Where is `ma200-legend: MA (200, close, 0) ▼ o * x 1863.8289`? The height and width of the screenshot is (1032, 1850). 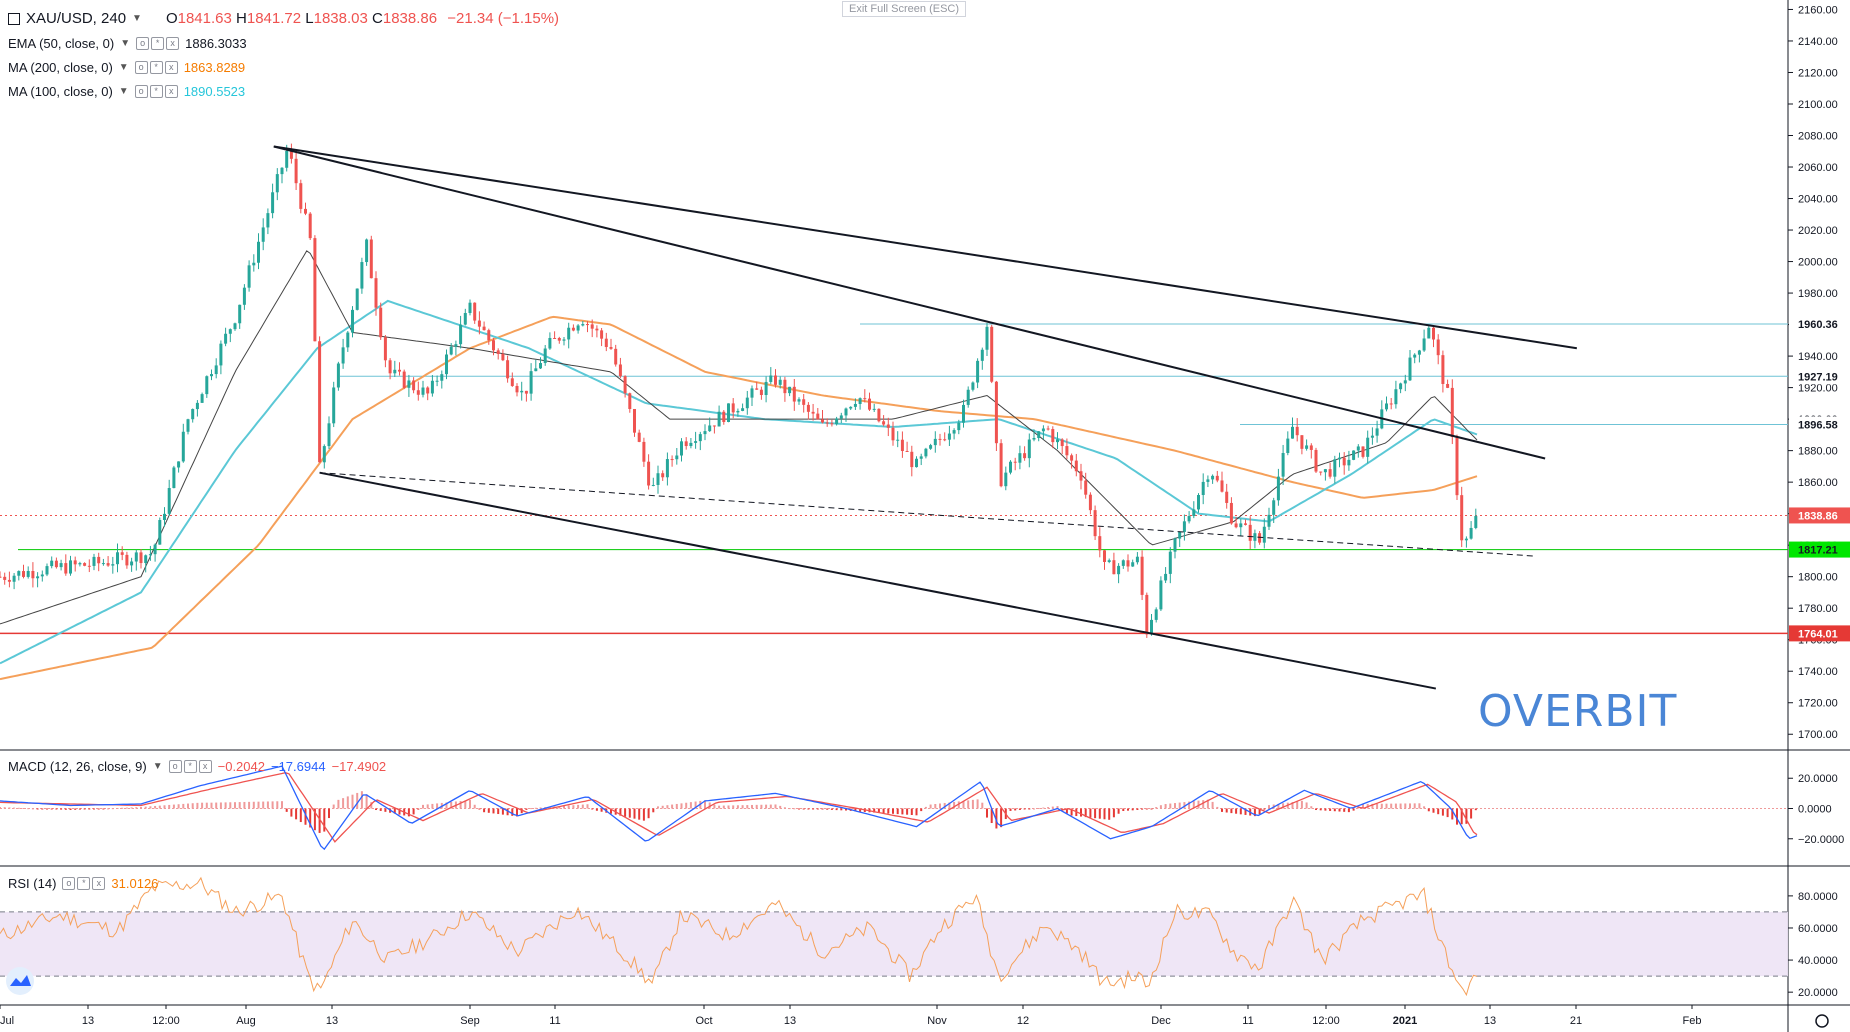 ma200-legend: MA (200, close, 0) ▼ o * x 1863.8289 is located at coordinates (126, 67).